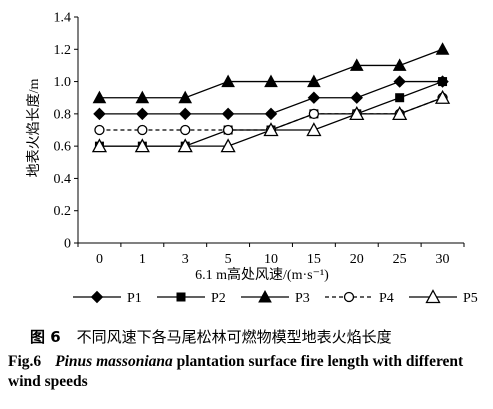 This screenshot has width=493, height=409. I want to click on x-tick-label: 15, so click(314, 259).